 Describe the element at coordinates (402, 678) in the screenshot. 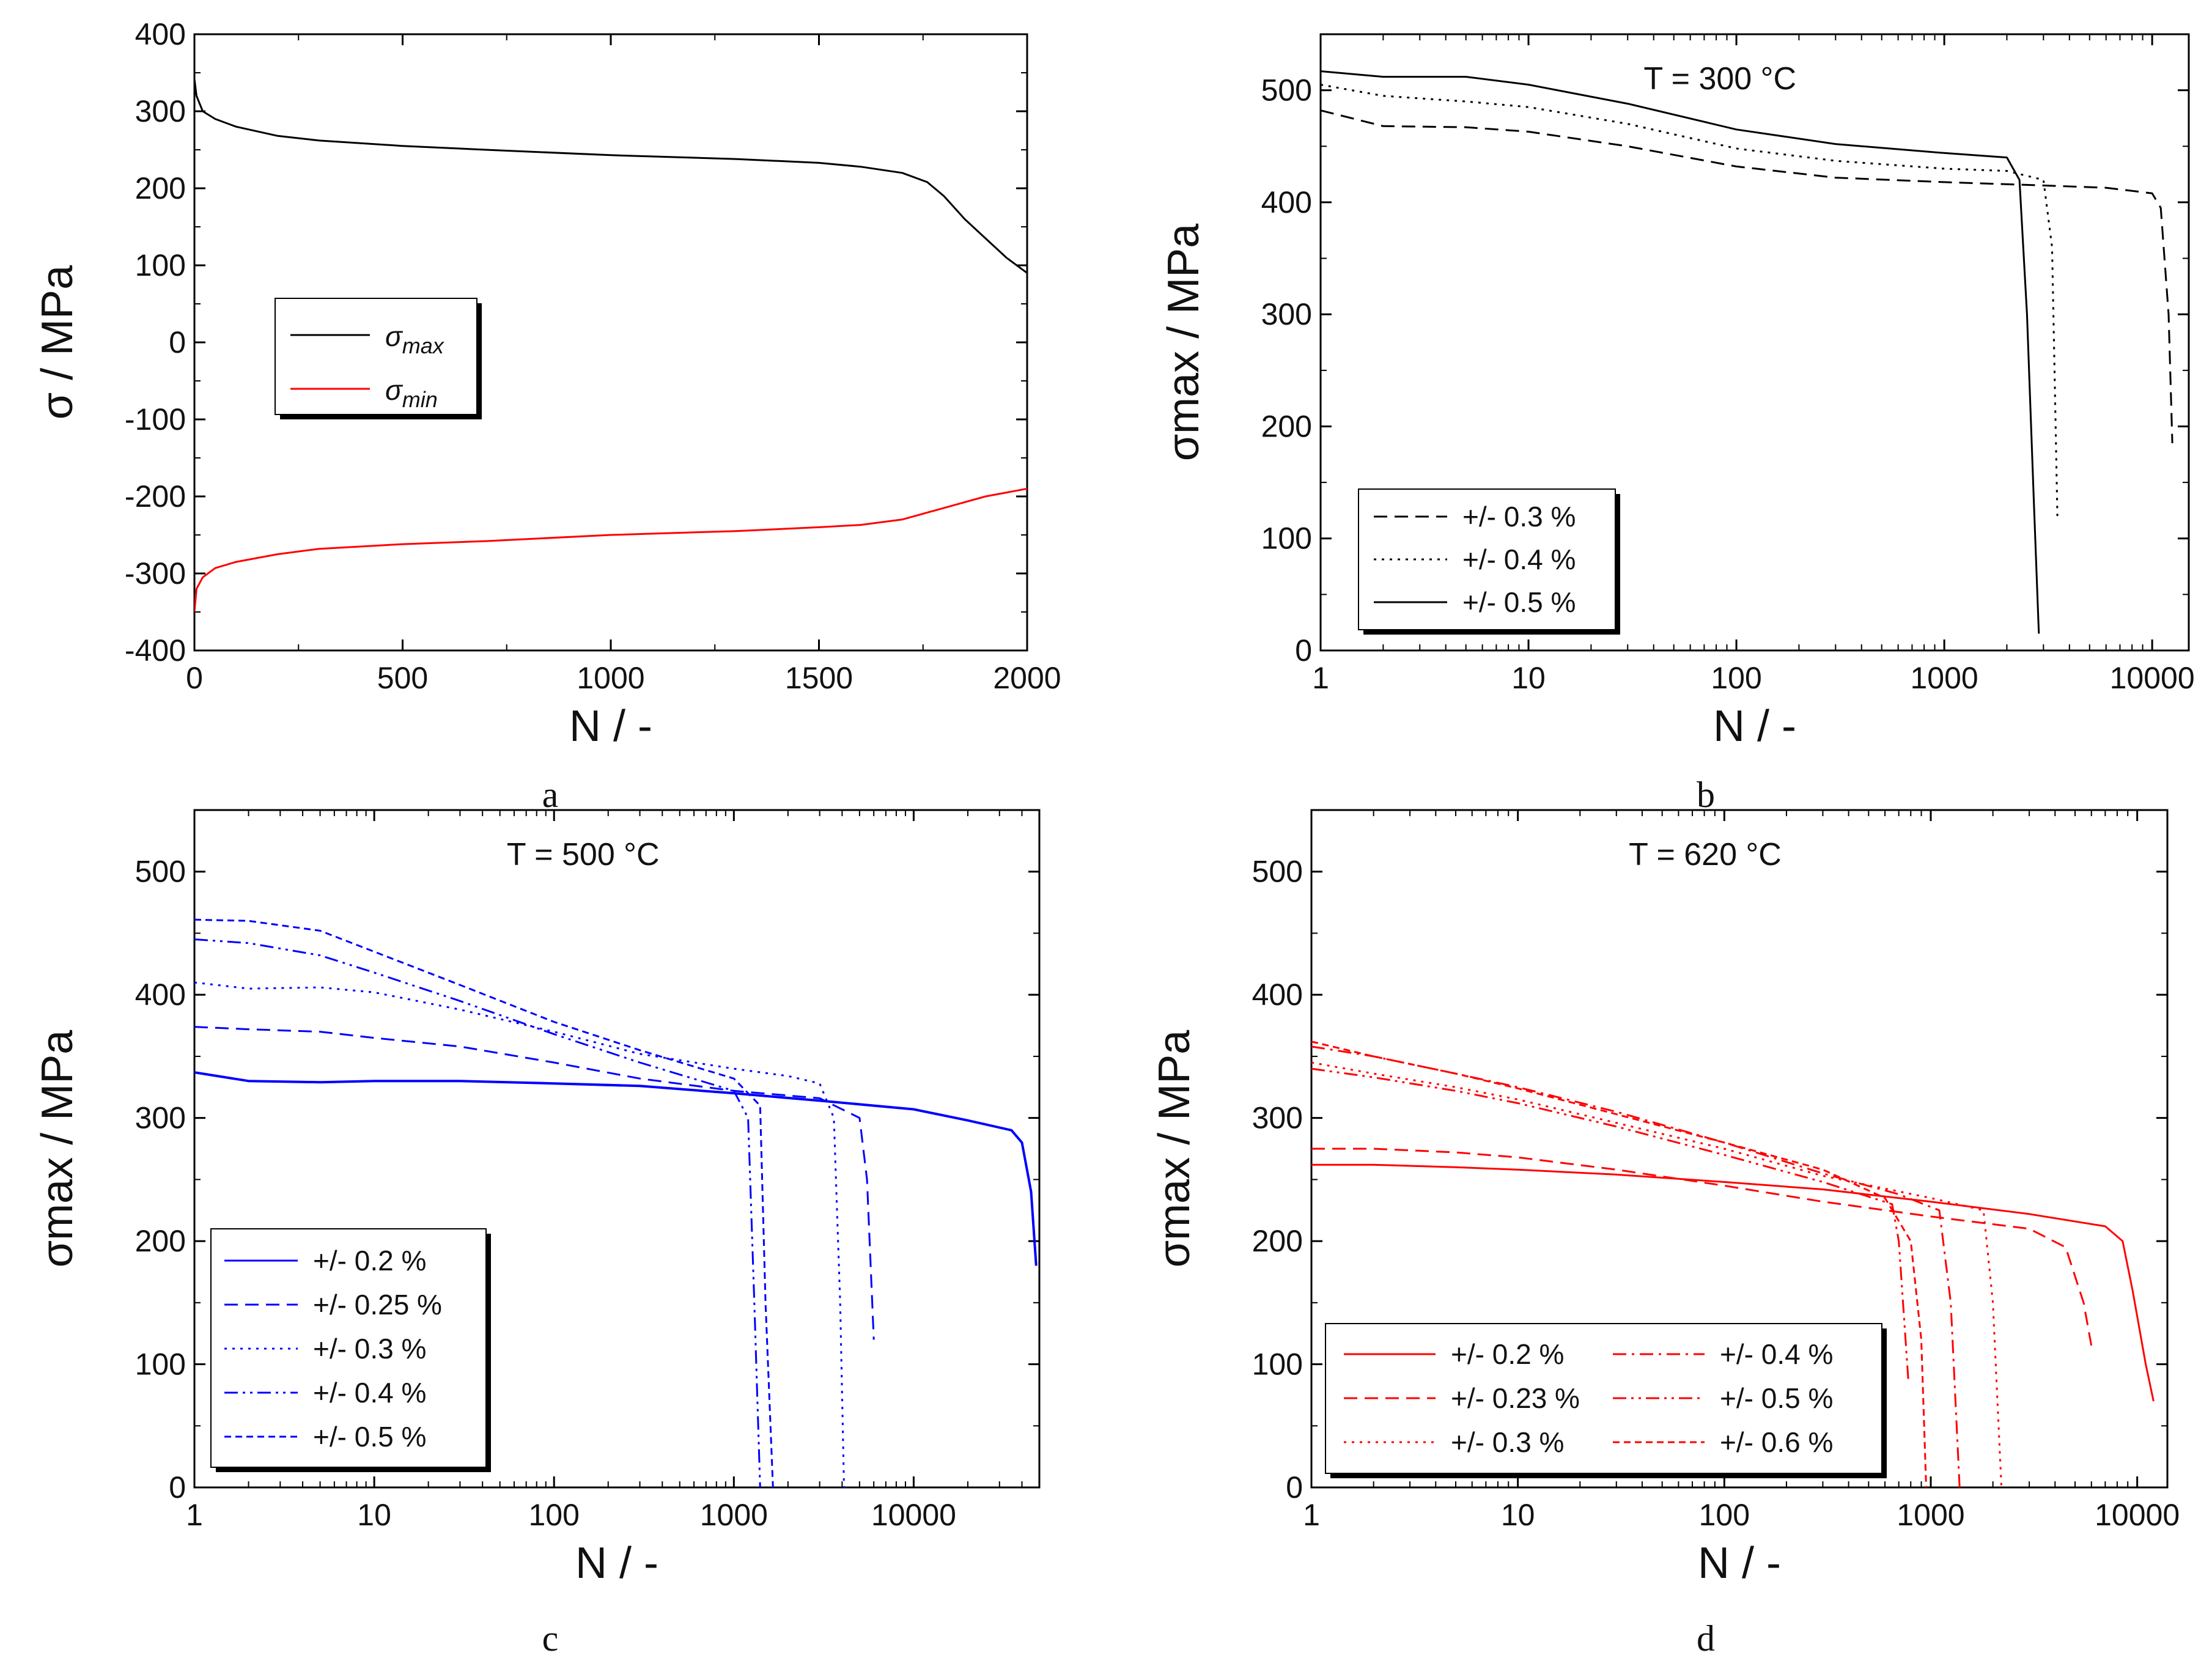

I see `x-tick-label: 500` at that location.